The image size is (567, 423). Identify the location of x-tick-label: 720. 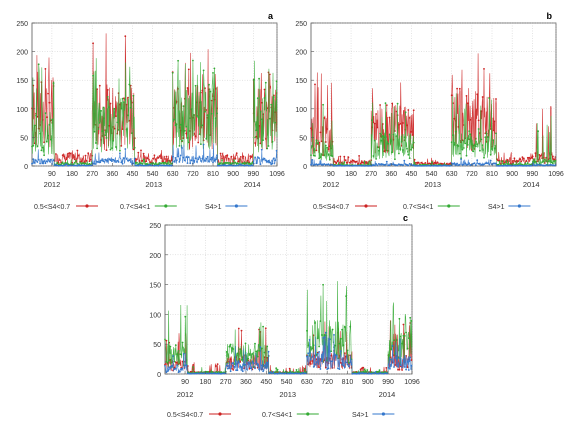
(193, 174).